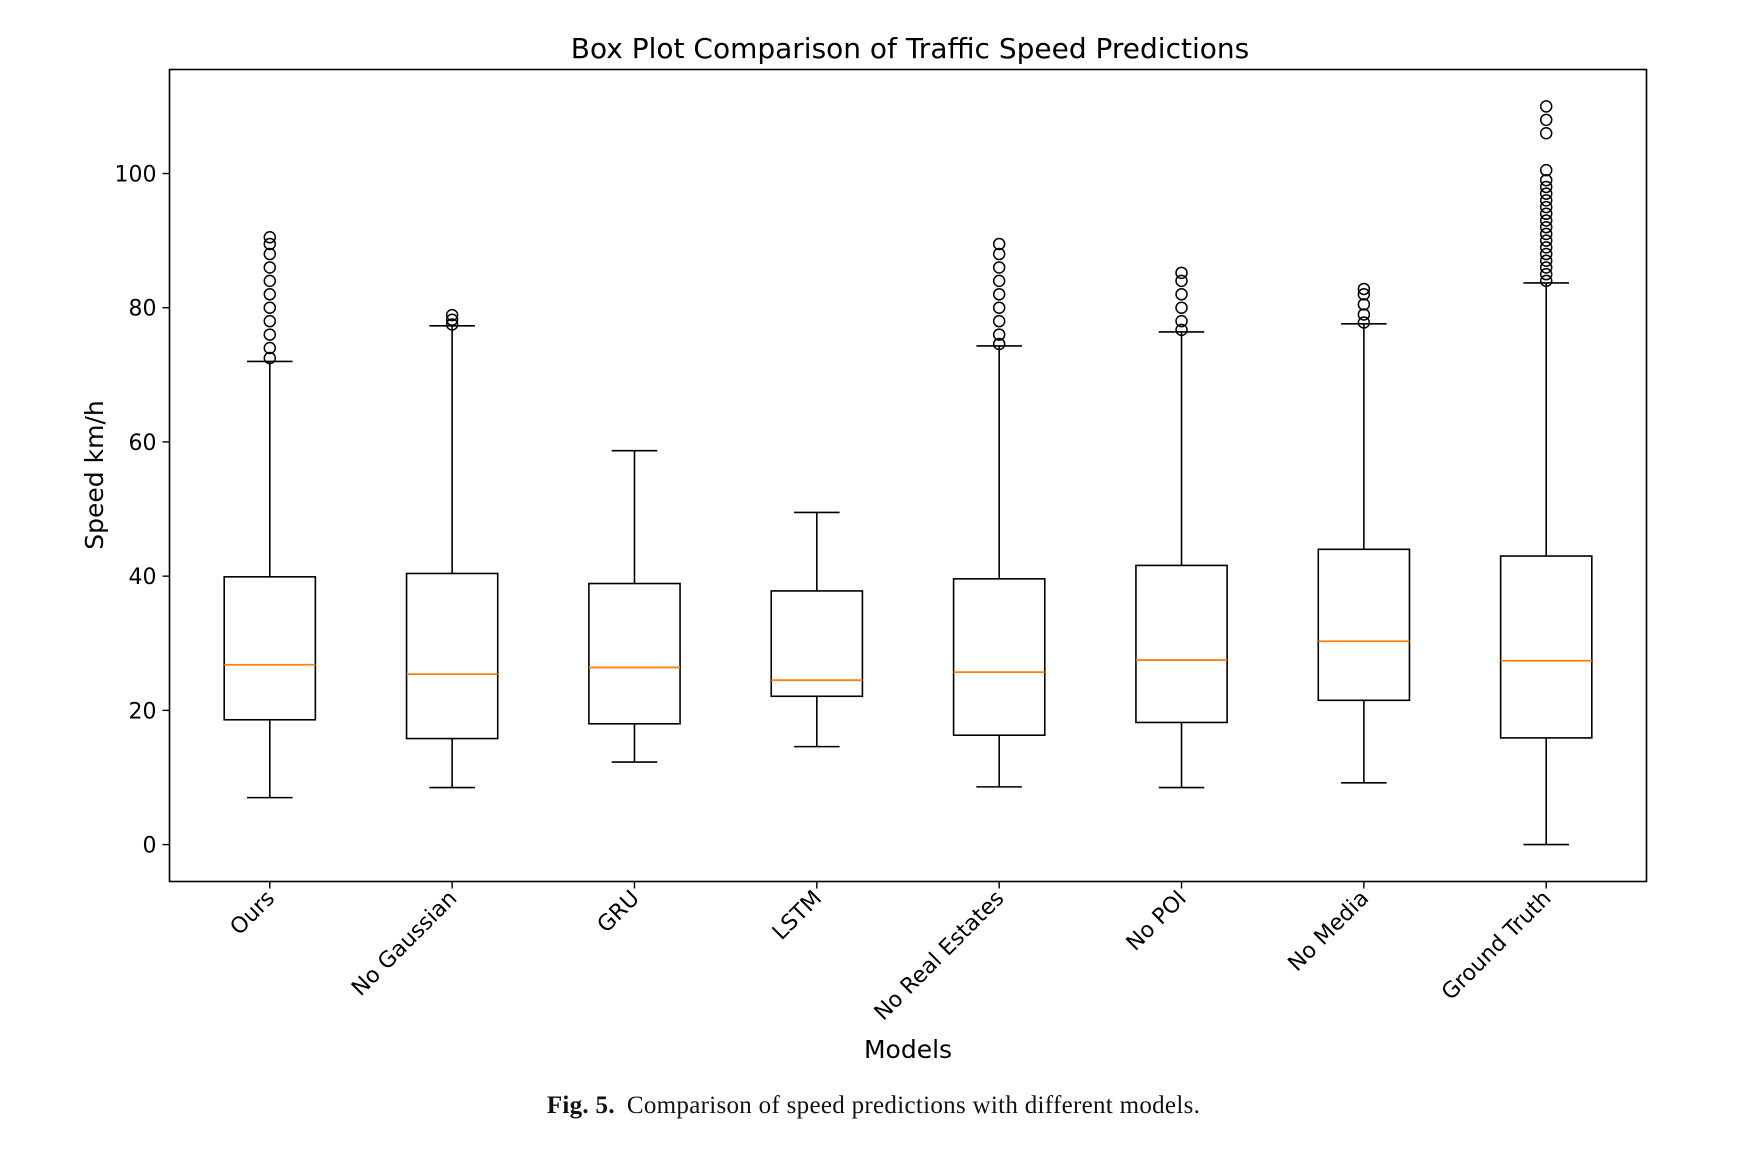 Image resolution: width=1747 pixels, height=1159 pixels. I want to click on y-tick-label: 100, so click(136, 175).